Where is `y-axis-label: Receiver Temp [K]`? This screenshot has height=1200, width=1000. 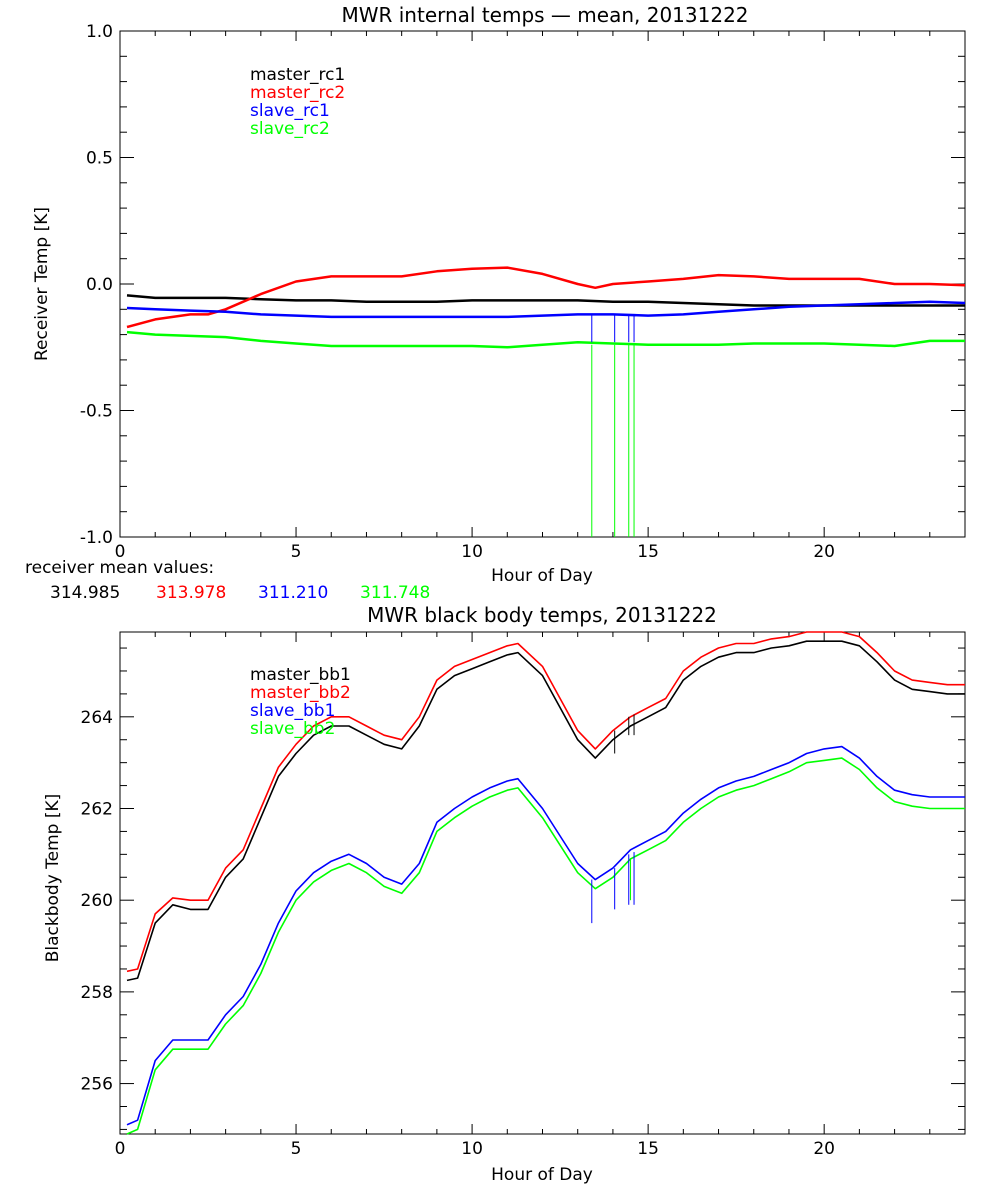 y-axis-label: Receiver Temp [K] is located at coordinates (42, 284).